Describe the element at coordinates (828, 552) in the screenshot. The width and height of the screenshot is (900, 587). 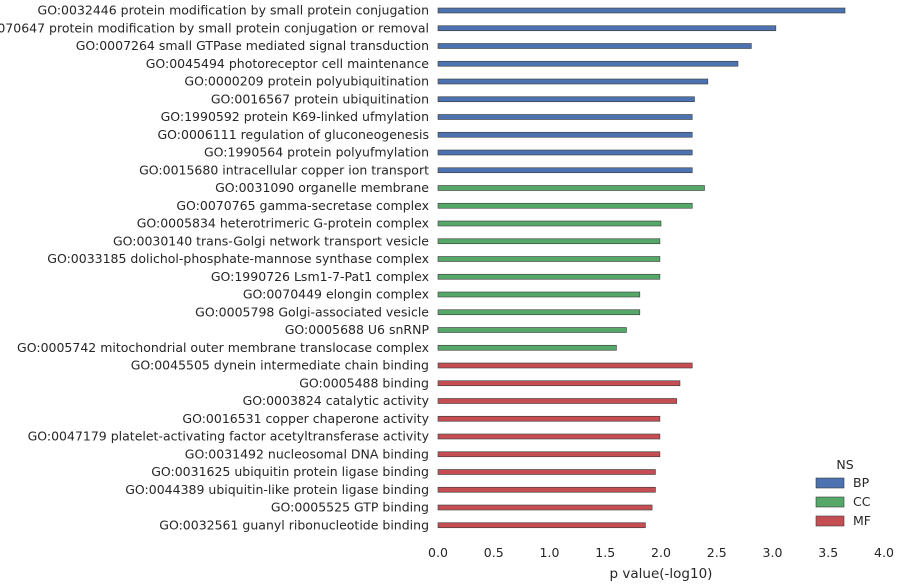
I see `x-tick-label: 3.5` at that location.